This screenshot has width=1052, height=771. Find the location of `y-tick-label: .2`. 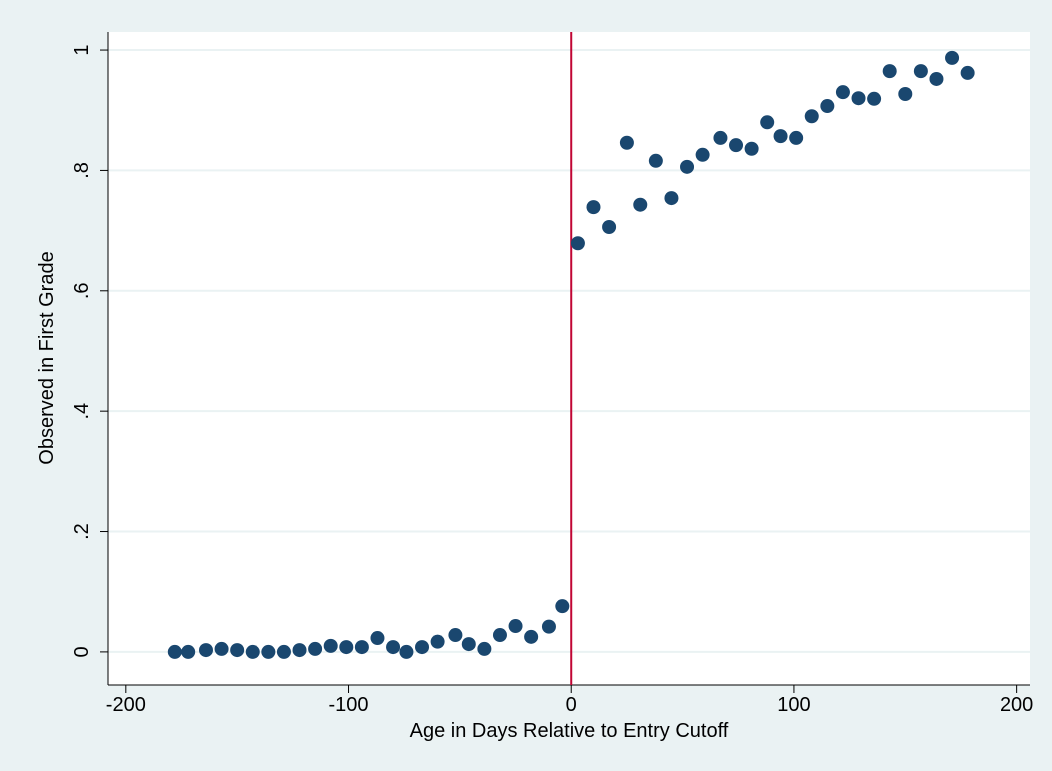

y-tick-label: .2 is located at coordinates (82, 531).